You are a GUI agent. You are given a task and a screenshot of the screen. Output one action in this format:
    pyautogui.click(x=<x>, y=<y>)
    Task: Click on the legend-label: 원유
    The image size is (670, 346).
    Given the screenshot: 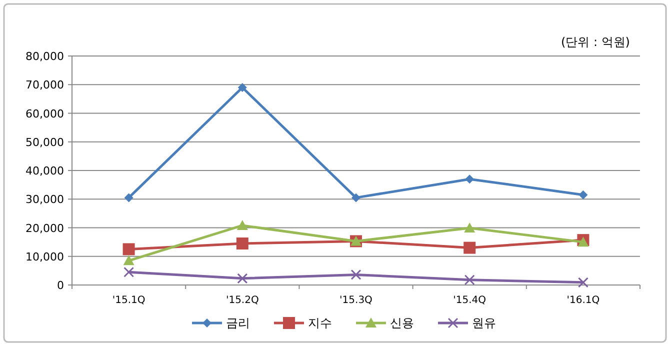 What is the action you would take?
    pyautogui.click(x=484, y=323)
    